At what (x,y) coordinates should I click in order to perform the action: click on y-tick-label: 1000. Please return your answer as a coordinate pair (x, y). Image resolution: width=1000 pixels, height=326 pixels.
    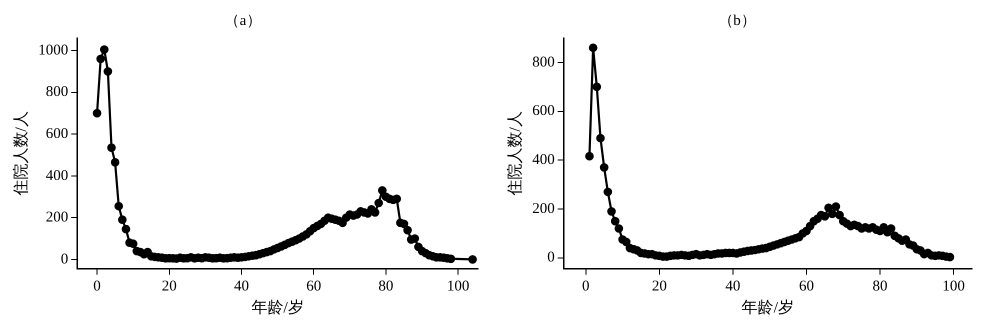
    Looking at the image, I should click on (53, 50).